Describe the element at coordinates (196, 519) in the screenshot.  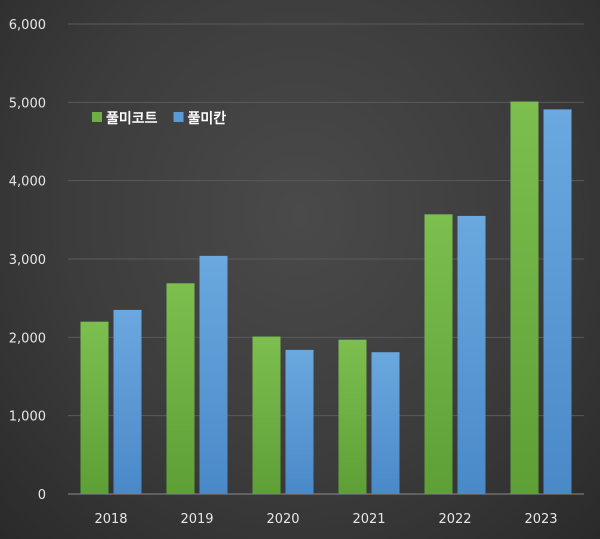
I see `x-tick-label: 2019` at that location.